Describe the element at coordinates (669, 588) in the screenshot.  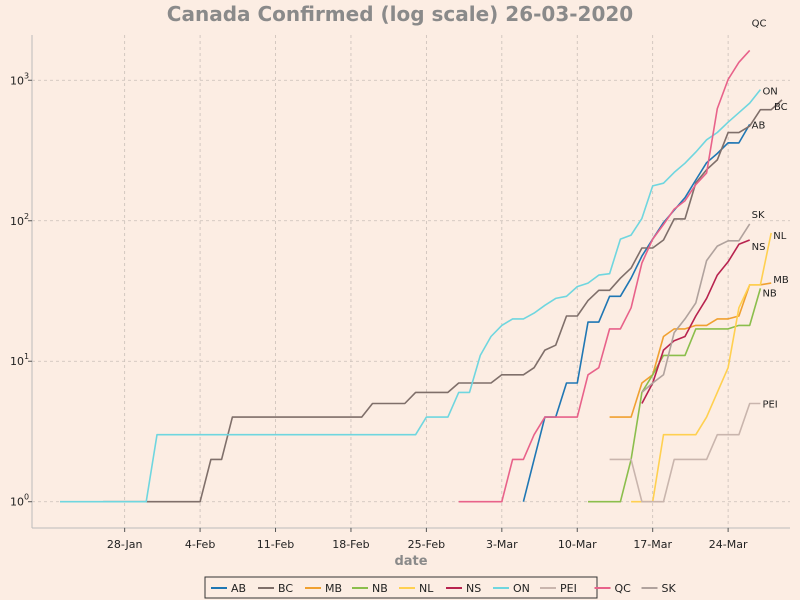
I see `legend-entry-sk: SK` at that location.